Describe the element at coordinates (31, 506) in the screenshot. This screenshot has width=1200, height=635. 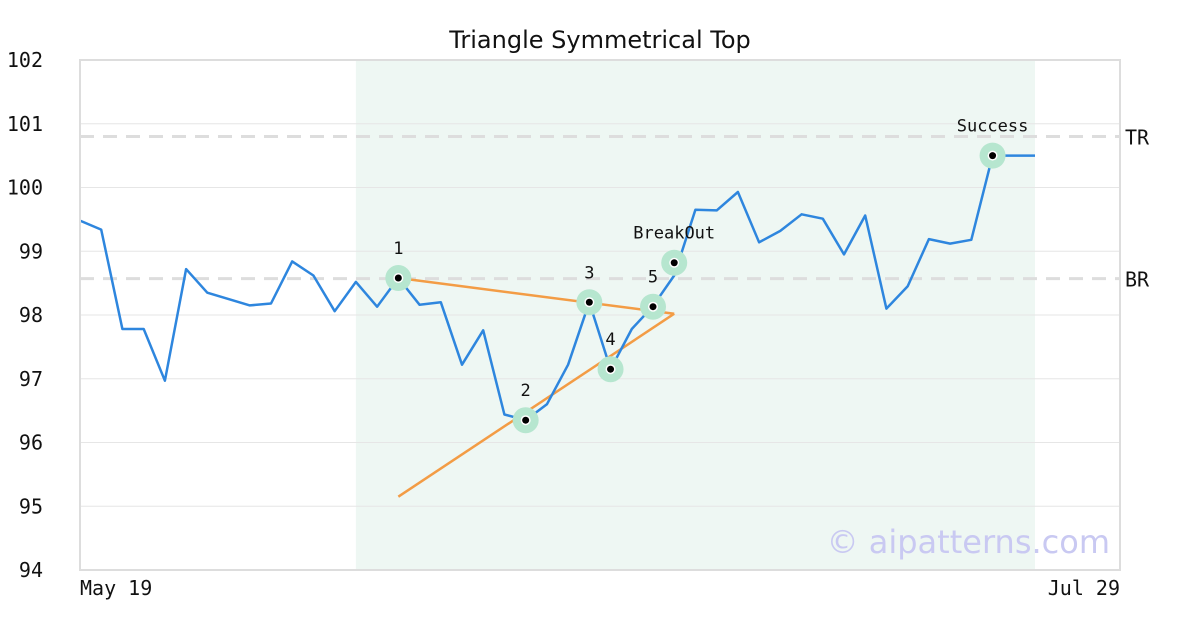
I see `y-tick-label: 95` at that location.